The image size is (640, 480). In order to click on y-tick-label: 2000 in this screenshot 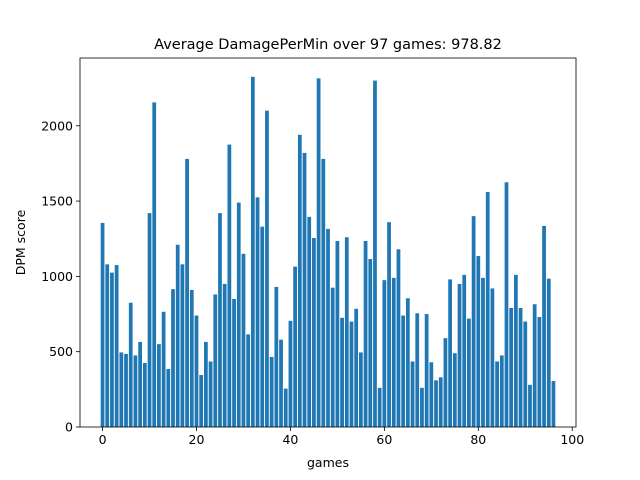, I will do `click(57, 125)`.